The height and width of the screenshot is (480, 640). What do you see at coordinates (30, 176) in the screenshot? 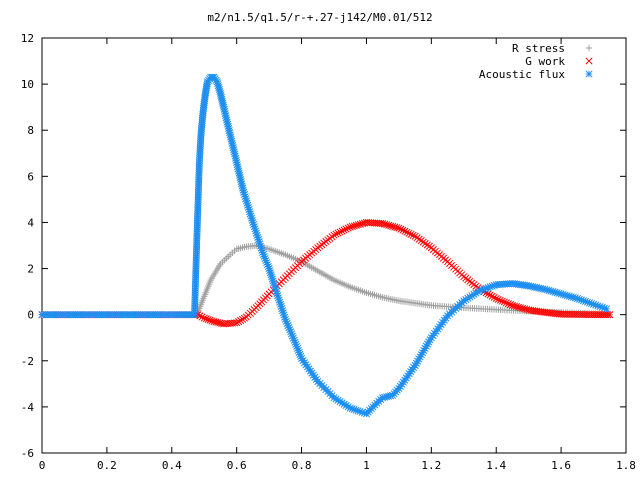
I see `y-tick-label: 6` at bounding box center [30, 176].